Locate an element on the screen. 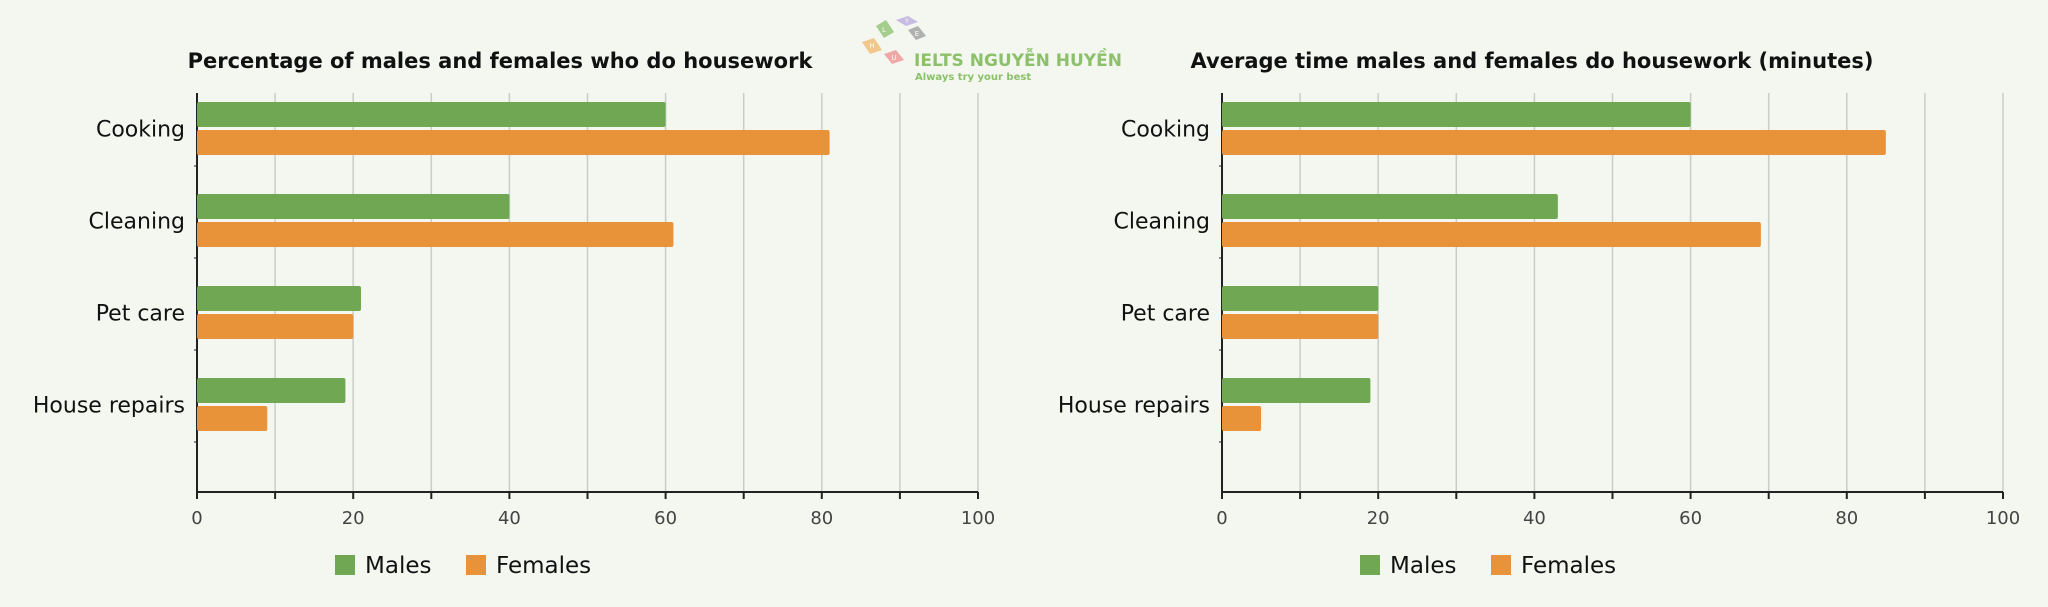 The width and height of the screenshot is (2048, 607). svg-text: Always try your best is located at coordinates (973, 77).